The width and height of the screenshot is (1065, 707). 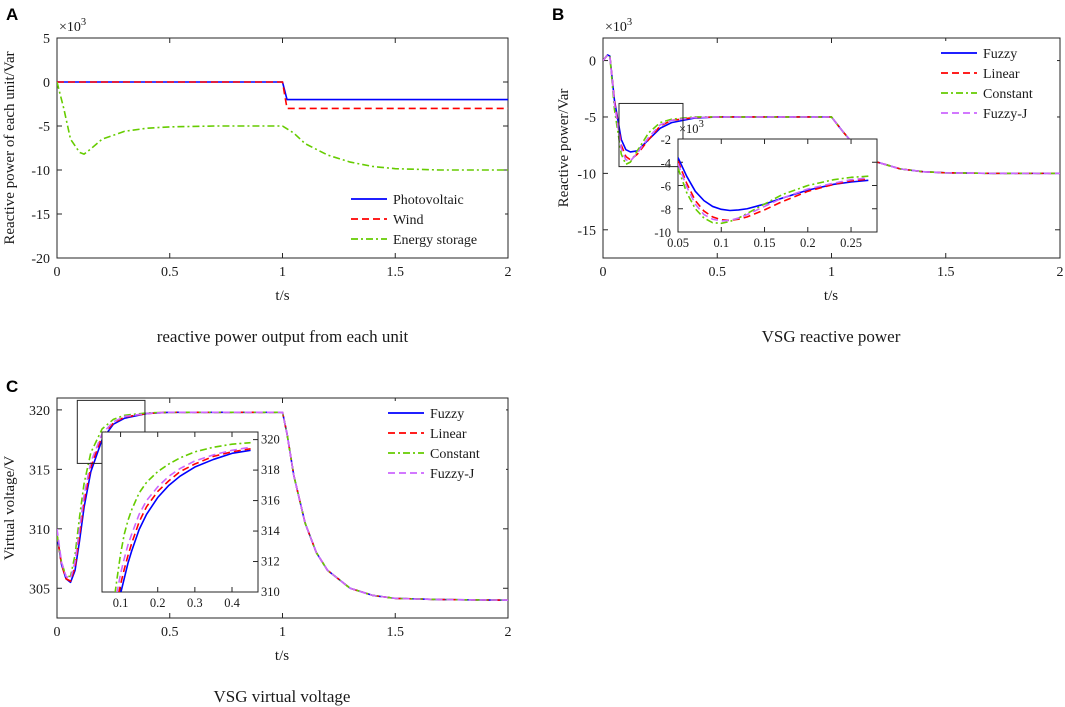 What do you see at coordinates (666, 163) in the screenshot?
I see `y-tick-label: -4` at bounding box center [666, 163].